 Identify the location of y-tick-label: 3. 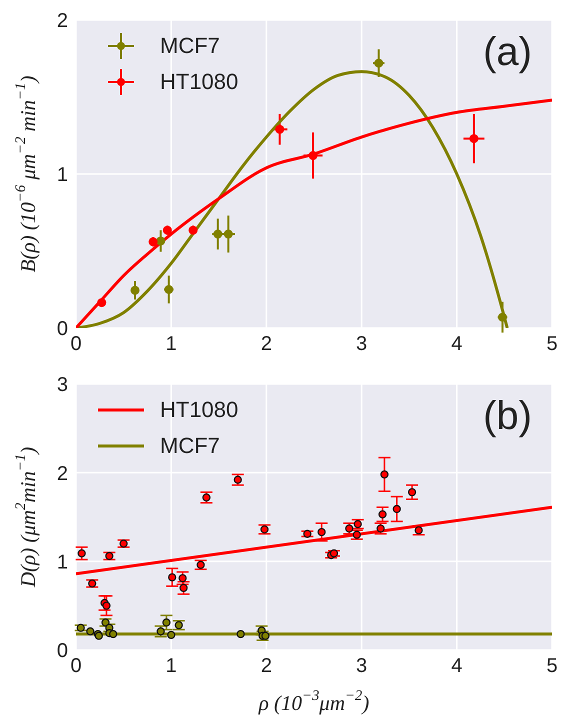
(62, 385).